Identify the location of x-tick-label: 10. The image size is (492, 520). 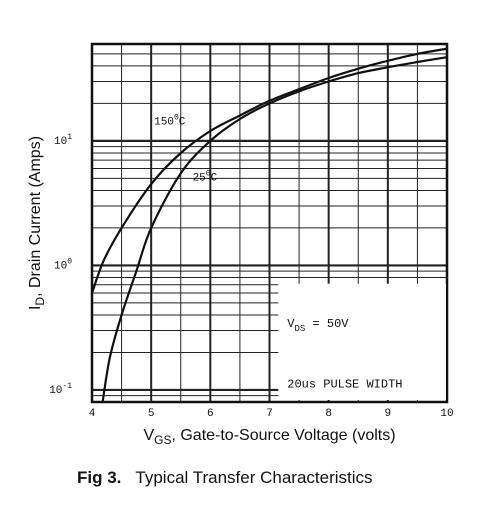
(446, 414).